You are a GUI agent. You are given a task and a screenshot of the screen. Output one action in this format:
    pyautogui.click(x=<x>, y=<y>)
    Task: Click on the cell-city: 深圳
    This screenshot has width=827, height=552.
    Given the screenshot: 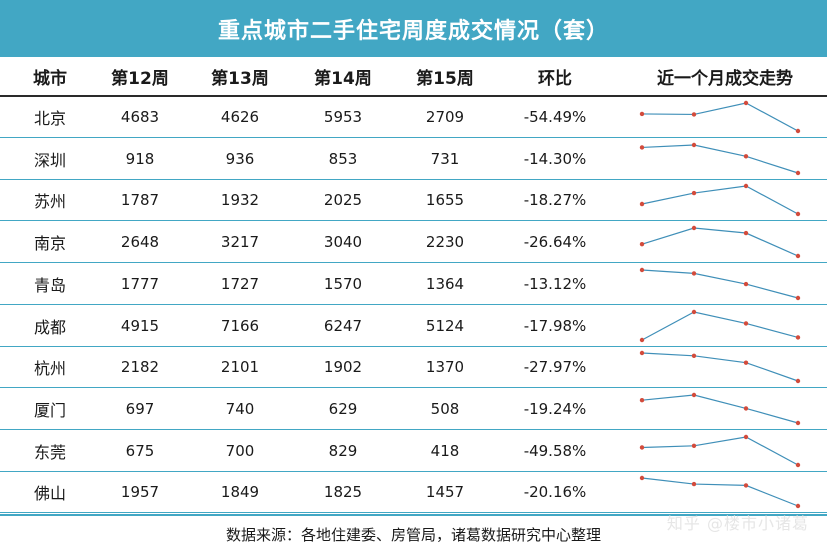 What is the action you would take?
    pyautogui.click(x=49, y=160)
    